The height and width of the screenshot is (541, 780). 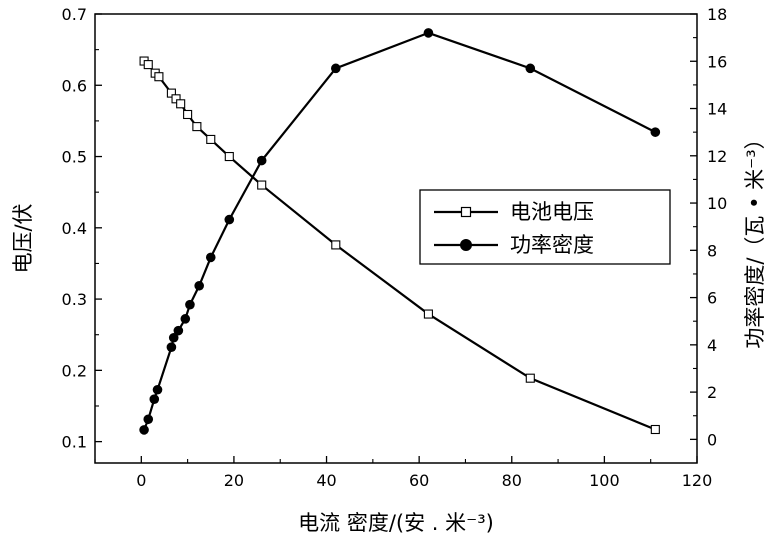 I want to click on right-y-tick-label: 6, so click(x=712, y=298).